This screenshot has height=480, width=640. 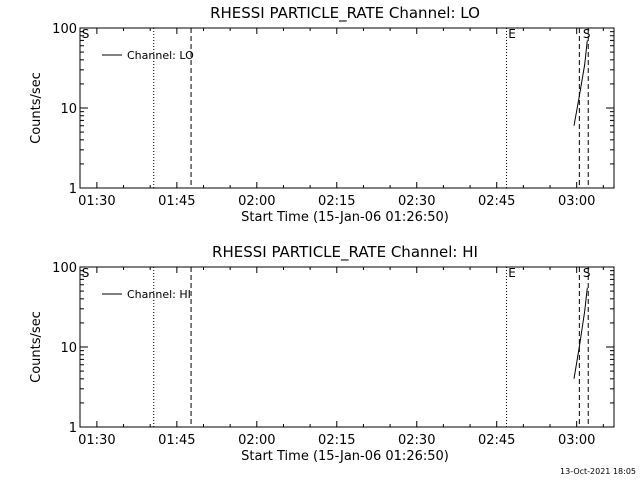 What do you see at coordinates (345, 252) in the screenshot?
I see `chart-title: RHESSI PARTICLE_RATE Channel: HI` at bounding box center [345, 252].